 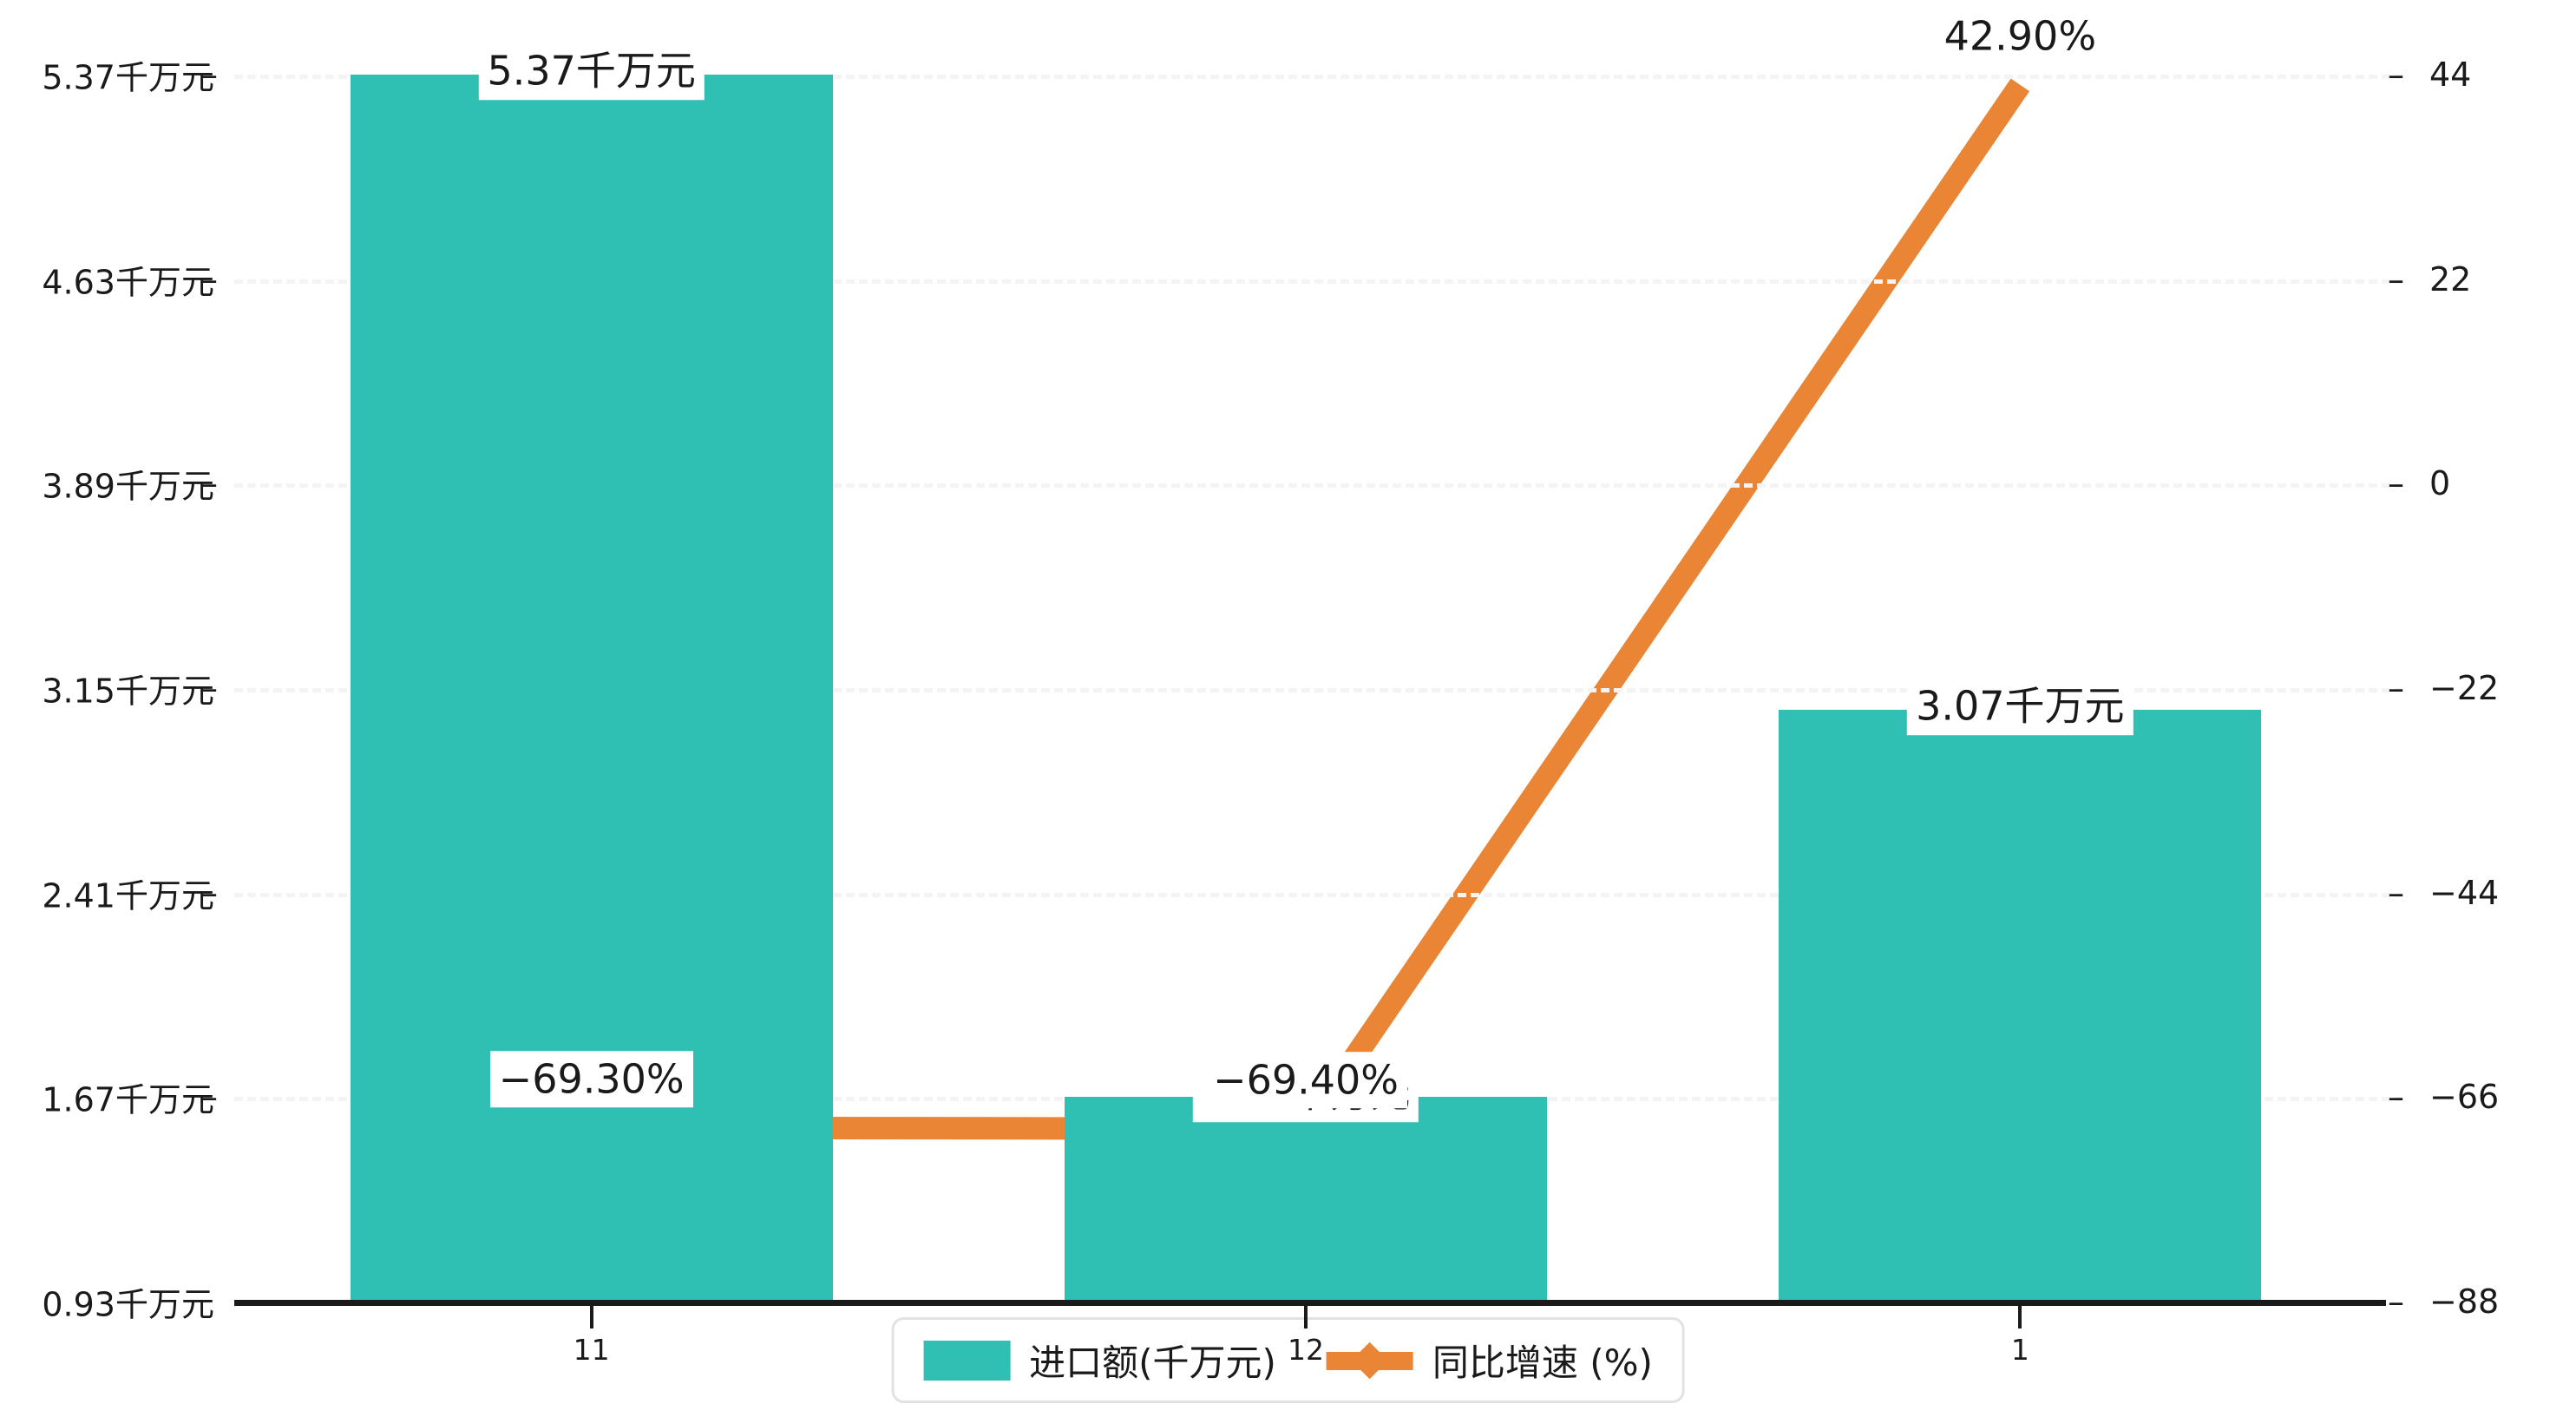 I want to click on line-value-label-11: −69.30%, so click(x=591, y=1079).